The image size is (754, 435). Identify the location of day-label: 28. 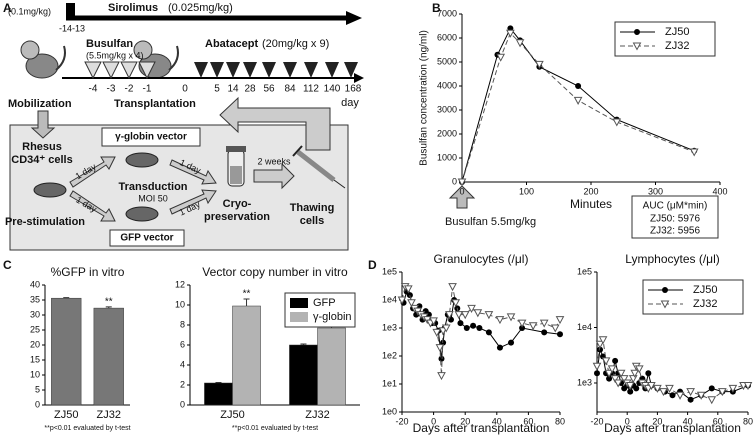
(250, 89).